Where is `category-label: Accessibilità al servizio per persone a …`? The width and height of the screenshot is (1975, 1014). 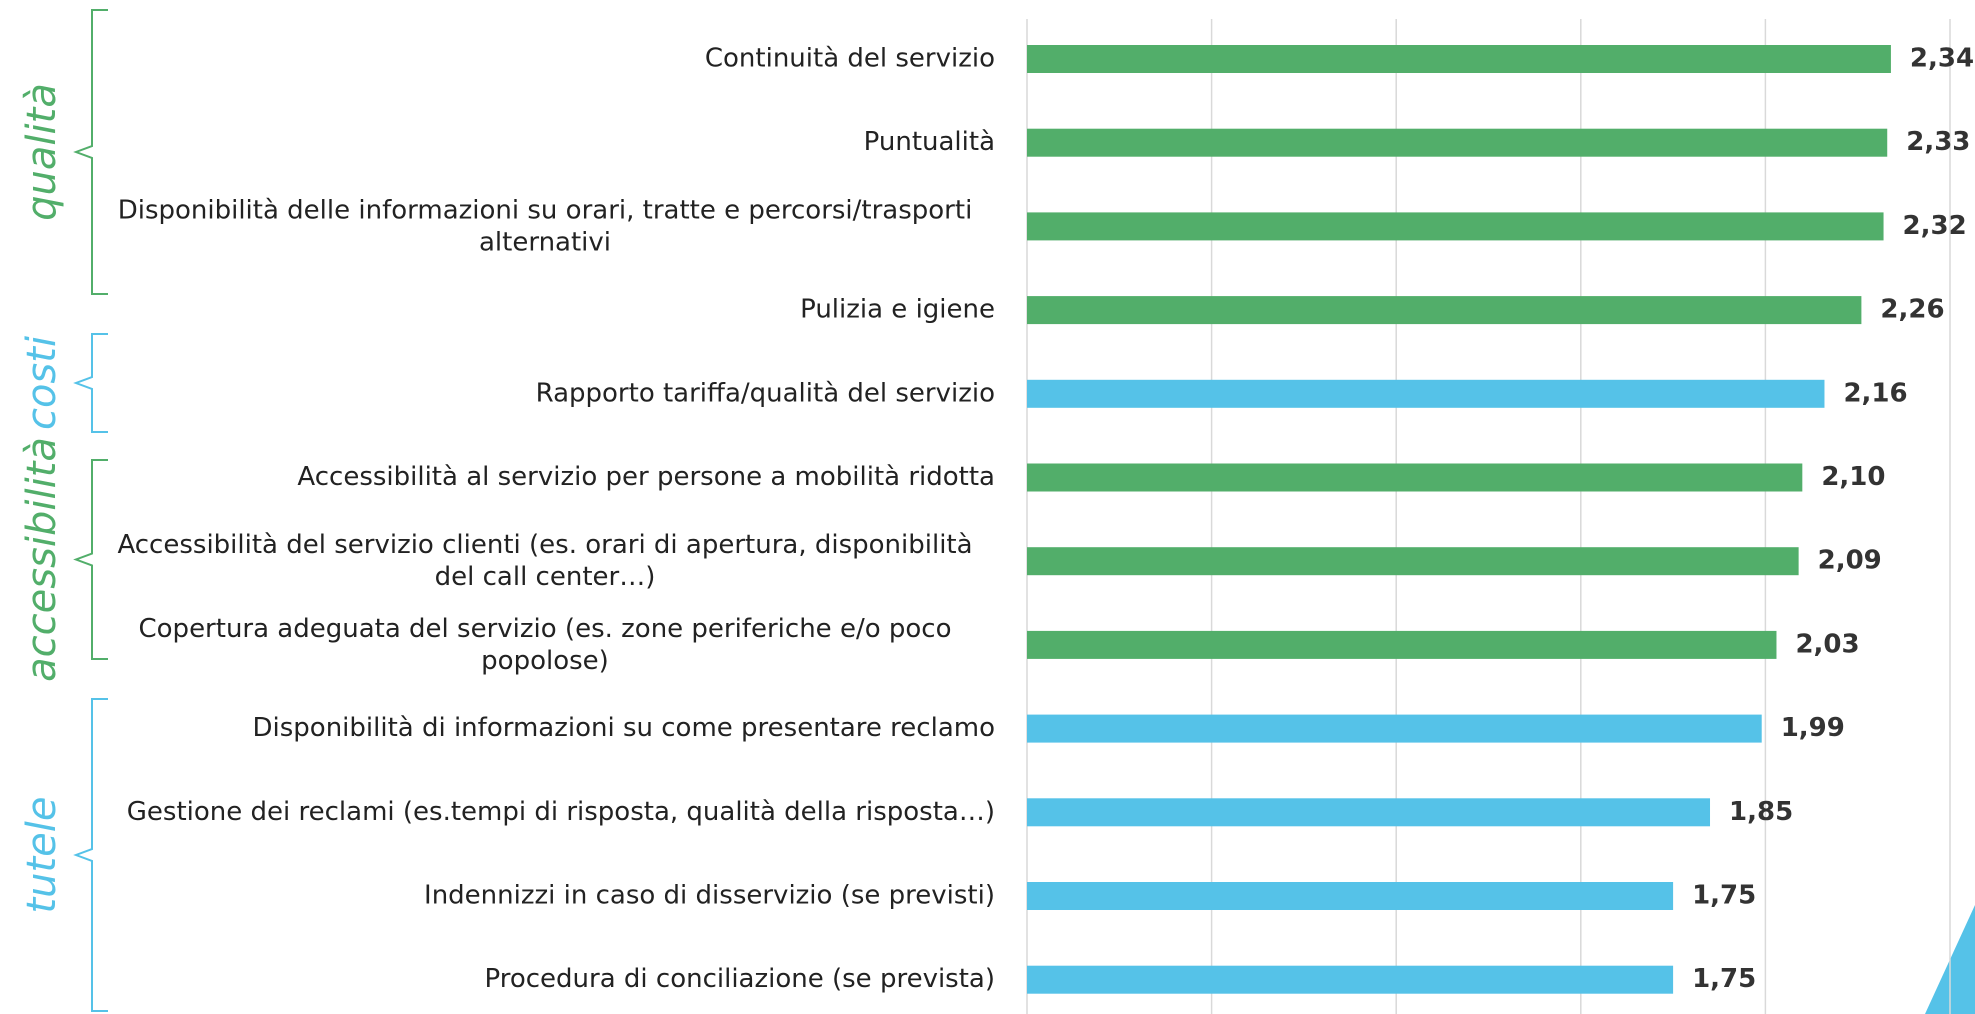
category-label: Accessibilità al servizio per persone a … is located at coordinates (646, 477).